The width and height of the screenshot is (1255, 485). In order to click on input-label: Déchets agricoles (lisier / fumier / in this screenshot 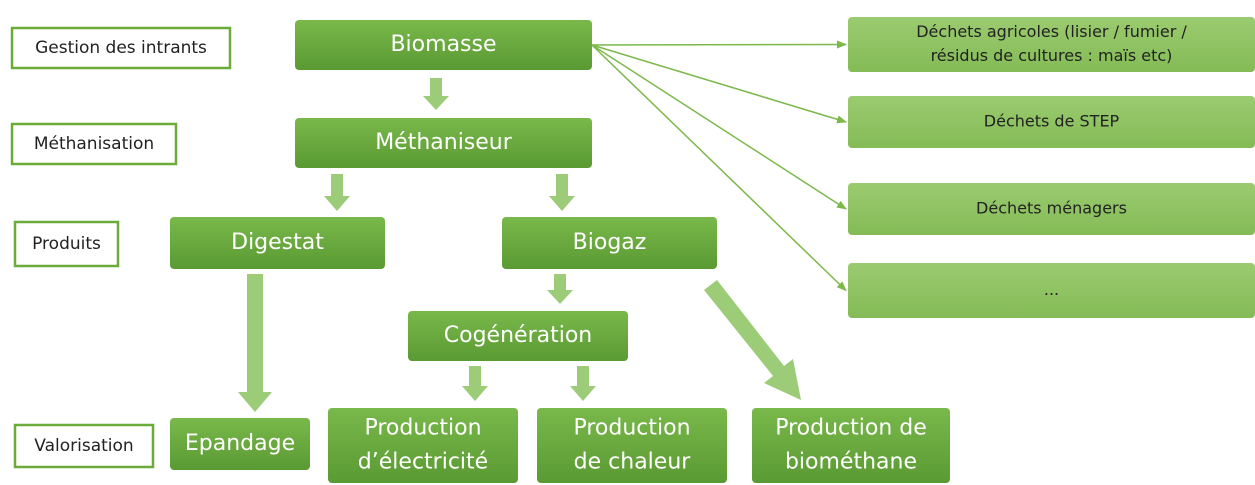, I will do `click(1051, 31)`.